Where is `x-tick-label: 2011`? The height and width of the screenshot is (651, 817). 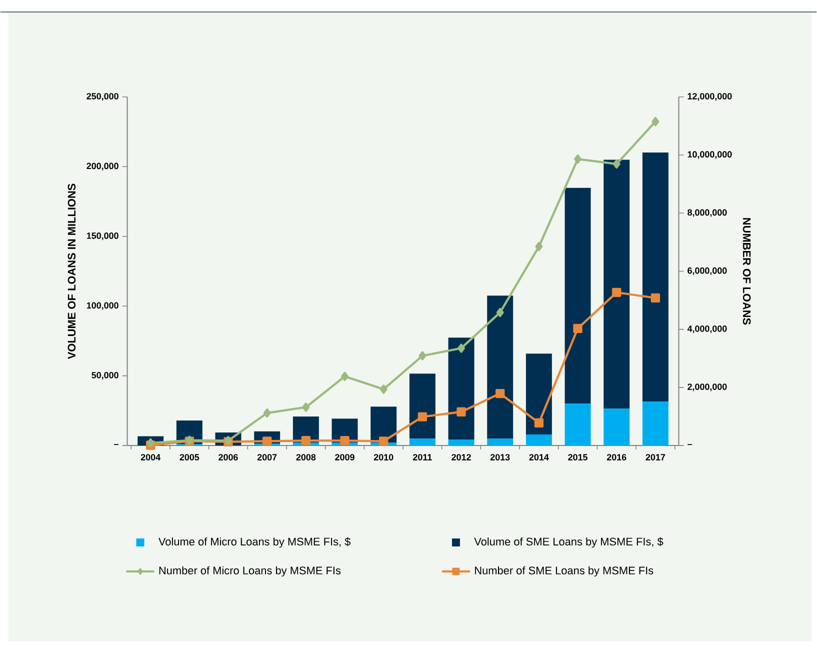
x-tick-label: 2011 is located at coordinates (422, 457).